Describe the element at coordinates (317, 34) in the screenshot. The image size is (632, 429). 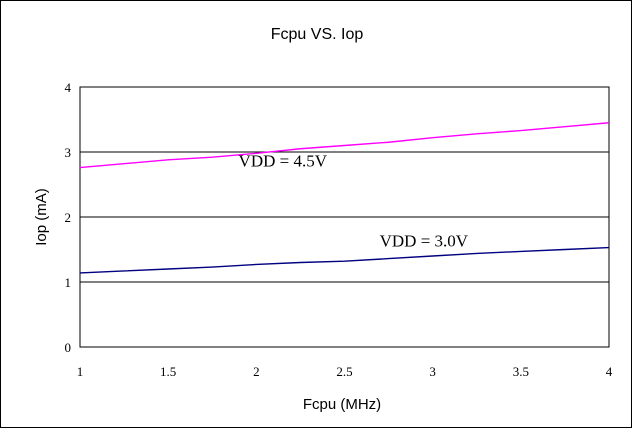
I see `chart-title: Fcpu VS. Iop` at that location.